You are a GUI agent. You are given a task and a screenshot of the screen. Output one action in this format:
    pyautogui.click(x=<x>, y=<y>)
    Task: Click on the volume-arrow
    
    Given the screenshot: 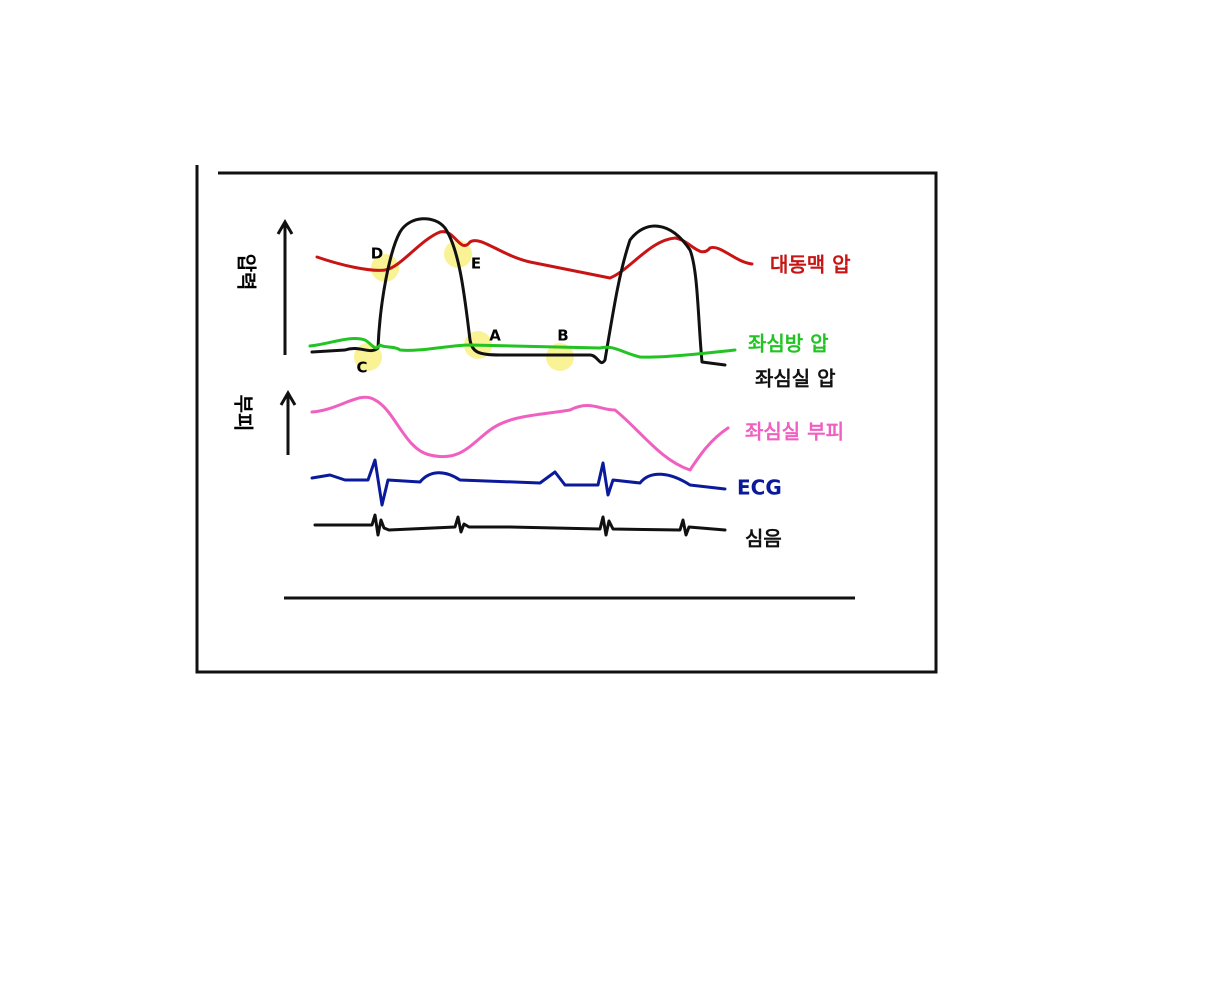 What is the action you would take?
    pyautogui.click(x=288, y=422)
    